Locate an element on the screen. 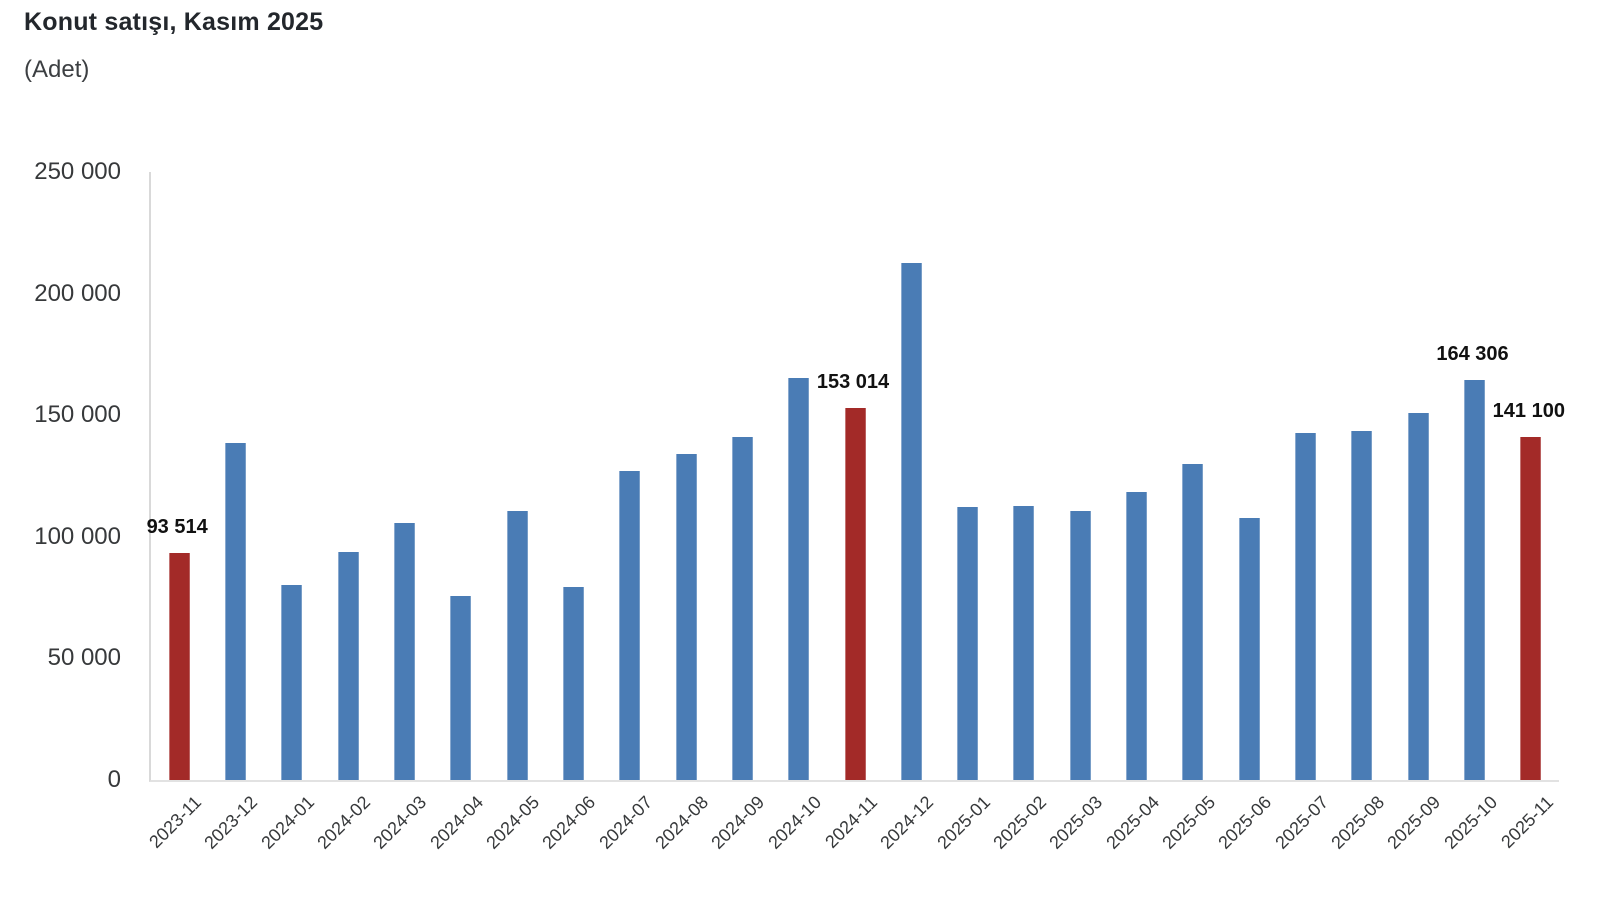 The image size is (1600, 905). data-label-2025-11: 141 100 is located at coordinates (1528, 411).